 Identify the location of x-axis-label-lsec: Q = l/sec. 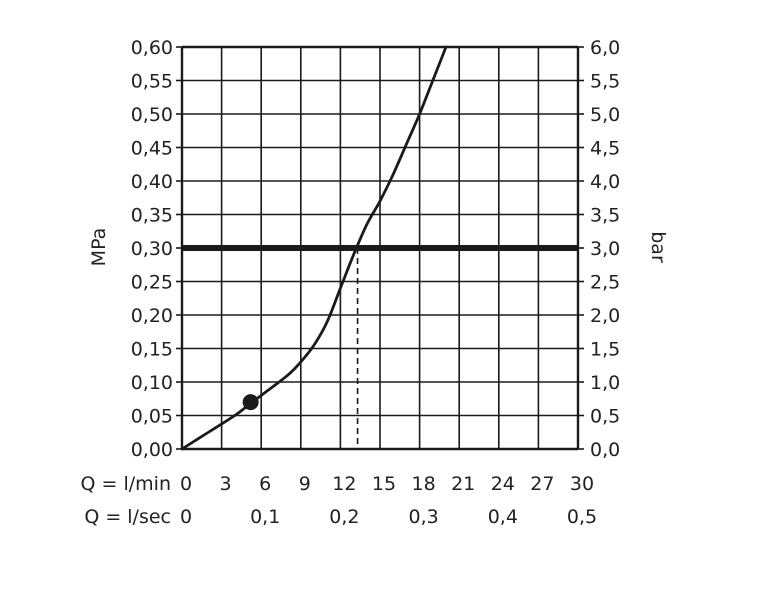
(127, 517).